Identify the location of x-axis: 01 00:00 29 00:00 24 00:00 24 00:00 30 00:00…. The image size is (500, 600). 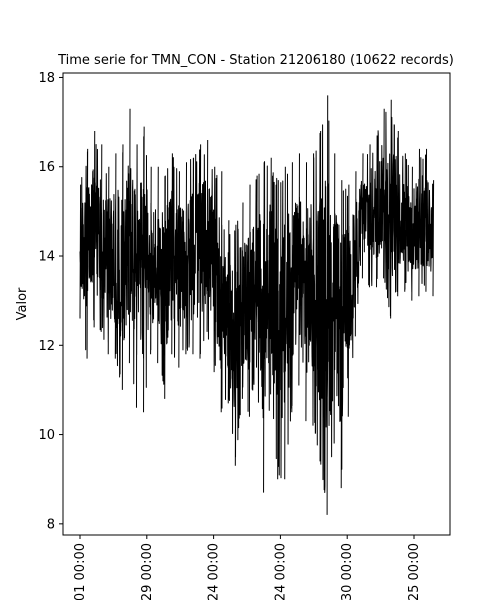
(247, 567).